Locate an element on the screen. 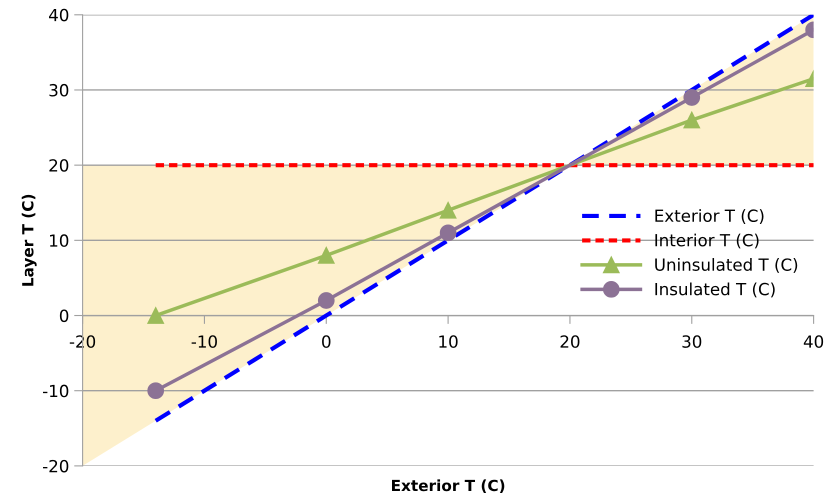 The height and width of the screenshot is (493, 826). legend-label: Interior T (C) is located at coordinates (707, 241).